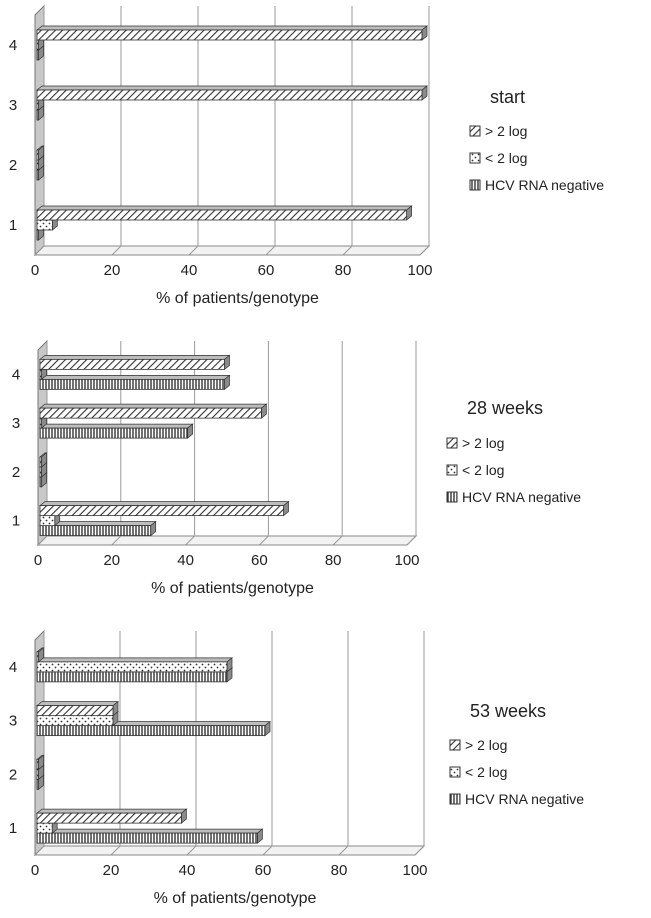 This screenshot has width=651, height=918. What do you see at coordinates (40, 423) in the screenshot?
I see `bar-2-cat-3-dots` at bounding box center [40, 423].